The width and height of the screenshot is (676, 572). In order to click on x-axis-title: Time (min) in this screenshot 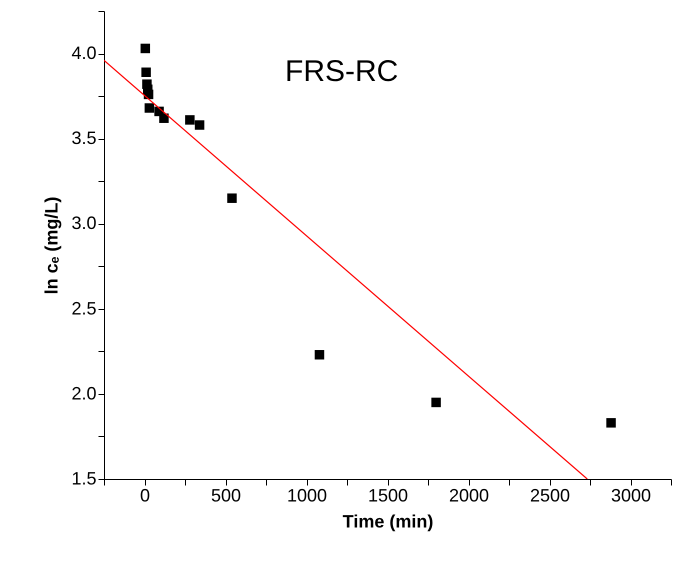, I will do `click(388, 522)`.